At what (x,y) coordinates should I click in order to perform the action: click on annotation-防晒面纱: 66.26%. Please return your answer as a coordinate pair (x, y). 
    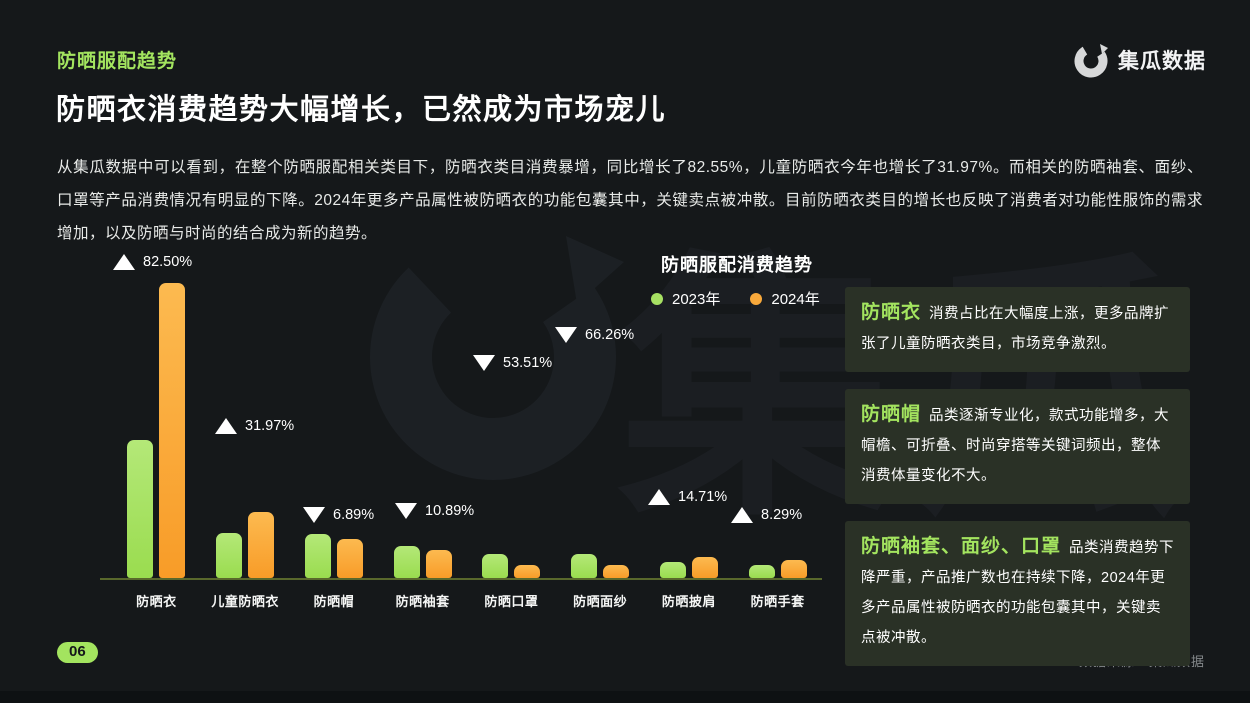
    Looking at the image, I should click on (594, 335).